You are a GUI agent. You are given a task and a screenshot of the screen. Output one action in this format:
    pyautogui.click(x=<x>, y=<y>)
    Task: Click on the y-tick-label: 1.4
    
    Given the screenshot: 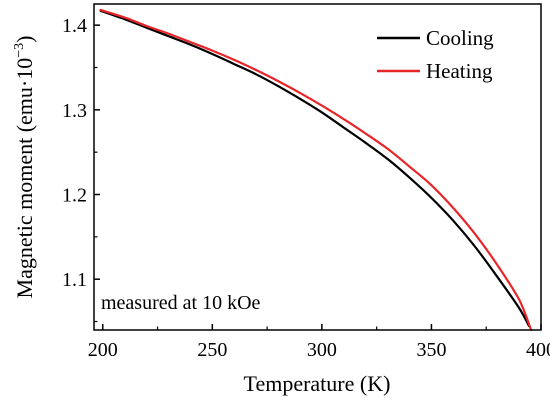 What is the action you would take?
    pyautogui.click(x=74, y=26)
    